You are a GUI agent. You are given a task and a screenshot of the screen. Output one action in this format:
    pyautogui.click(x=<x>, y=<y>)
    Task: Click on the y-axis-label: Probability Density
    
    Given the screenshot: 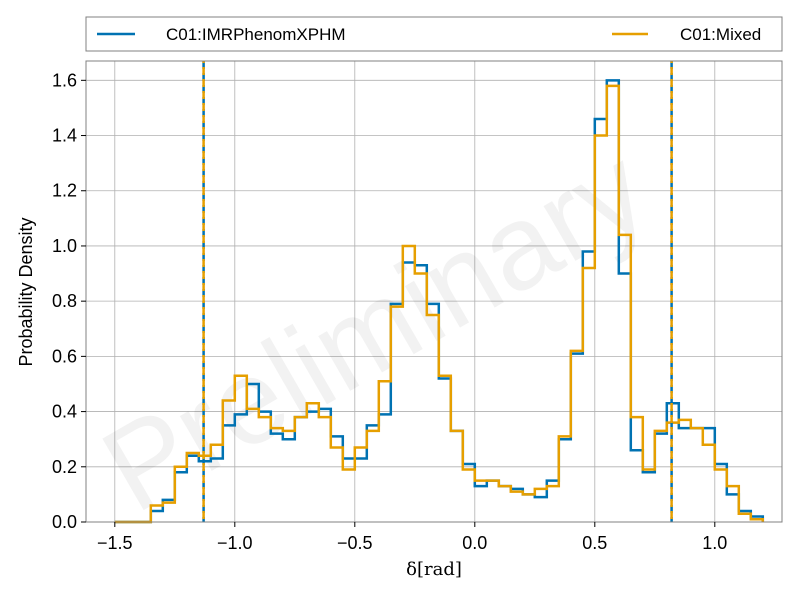 What is the action you would take?
    pyautogui.click(x=26, y=291)
    